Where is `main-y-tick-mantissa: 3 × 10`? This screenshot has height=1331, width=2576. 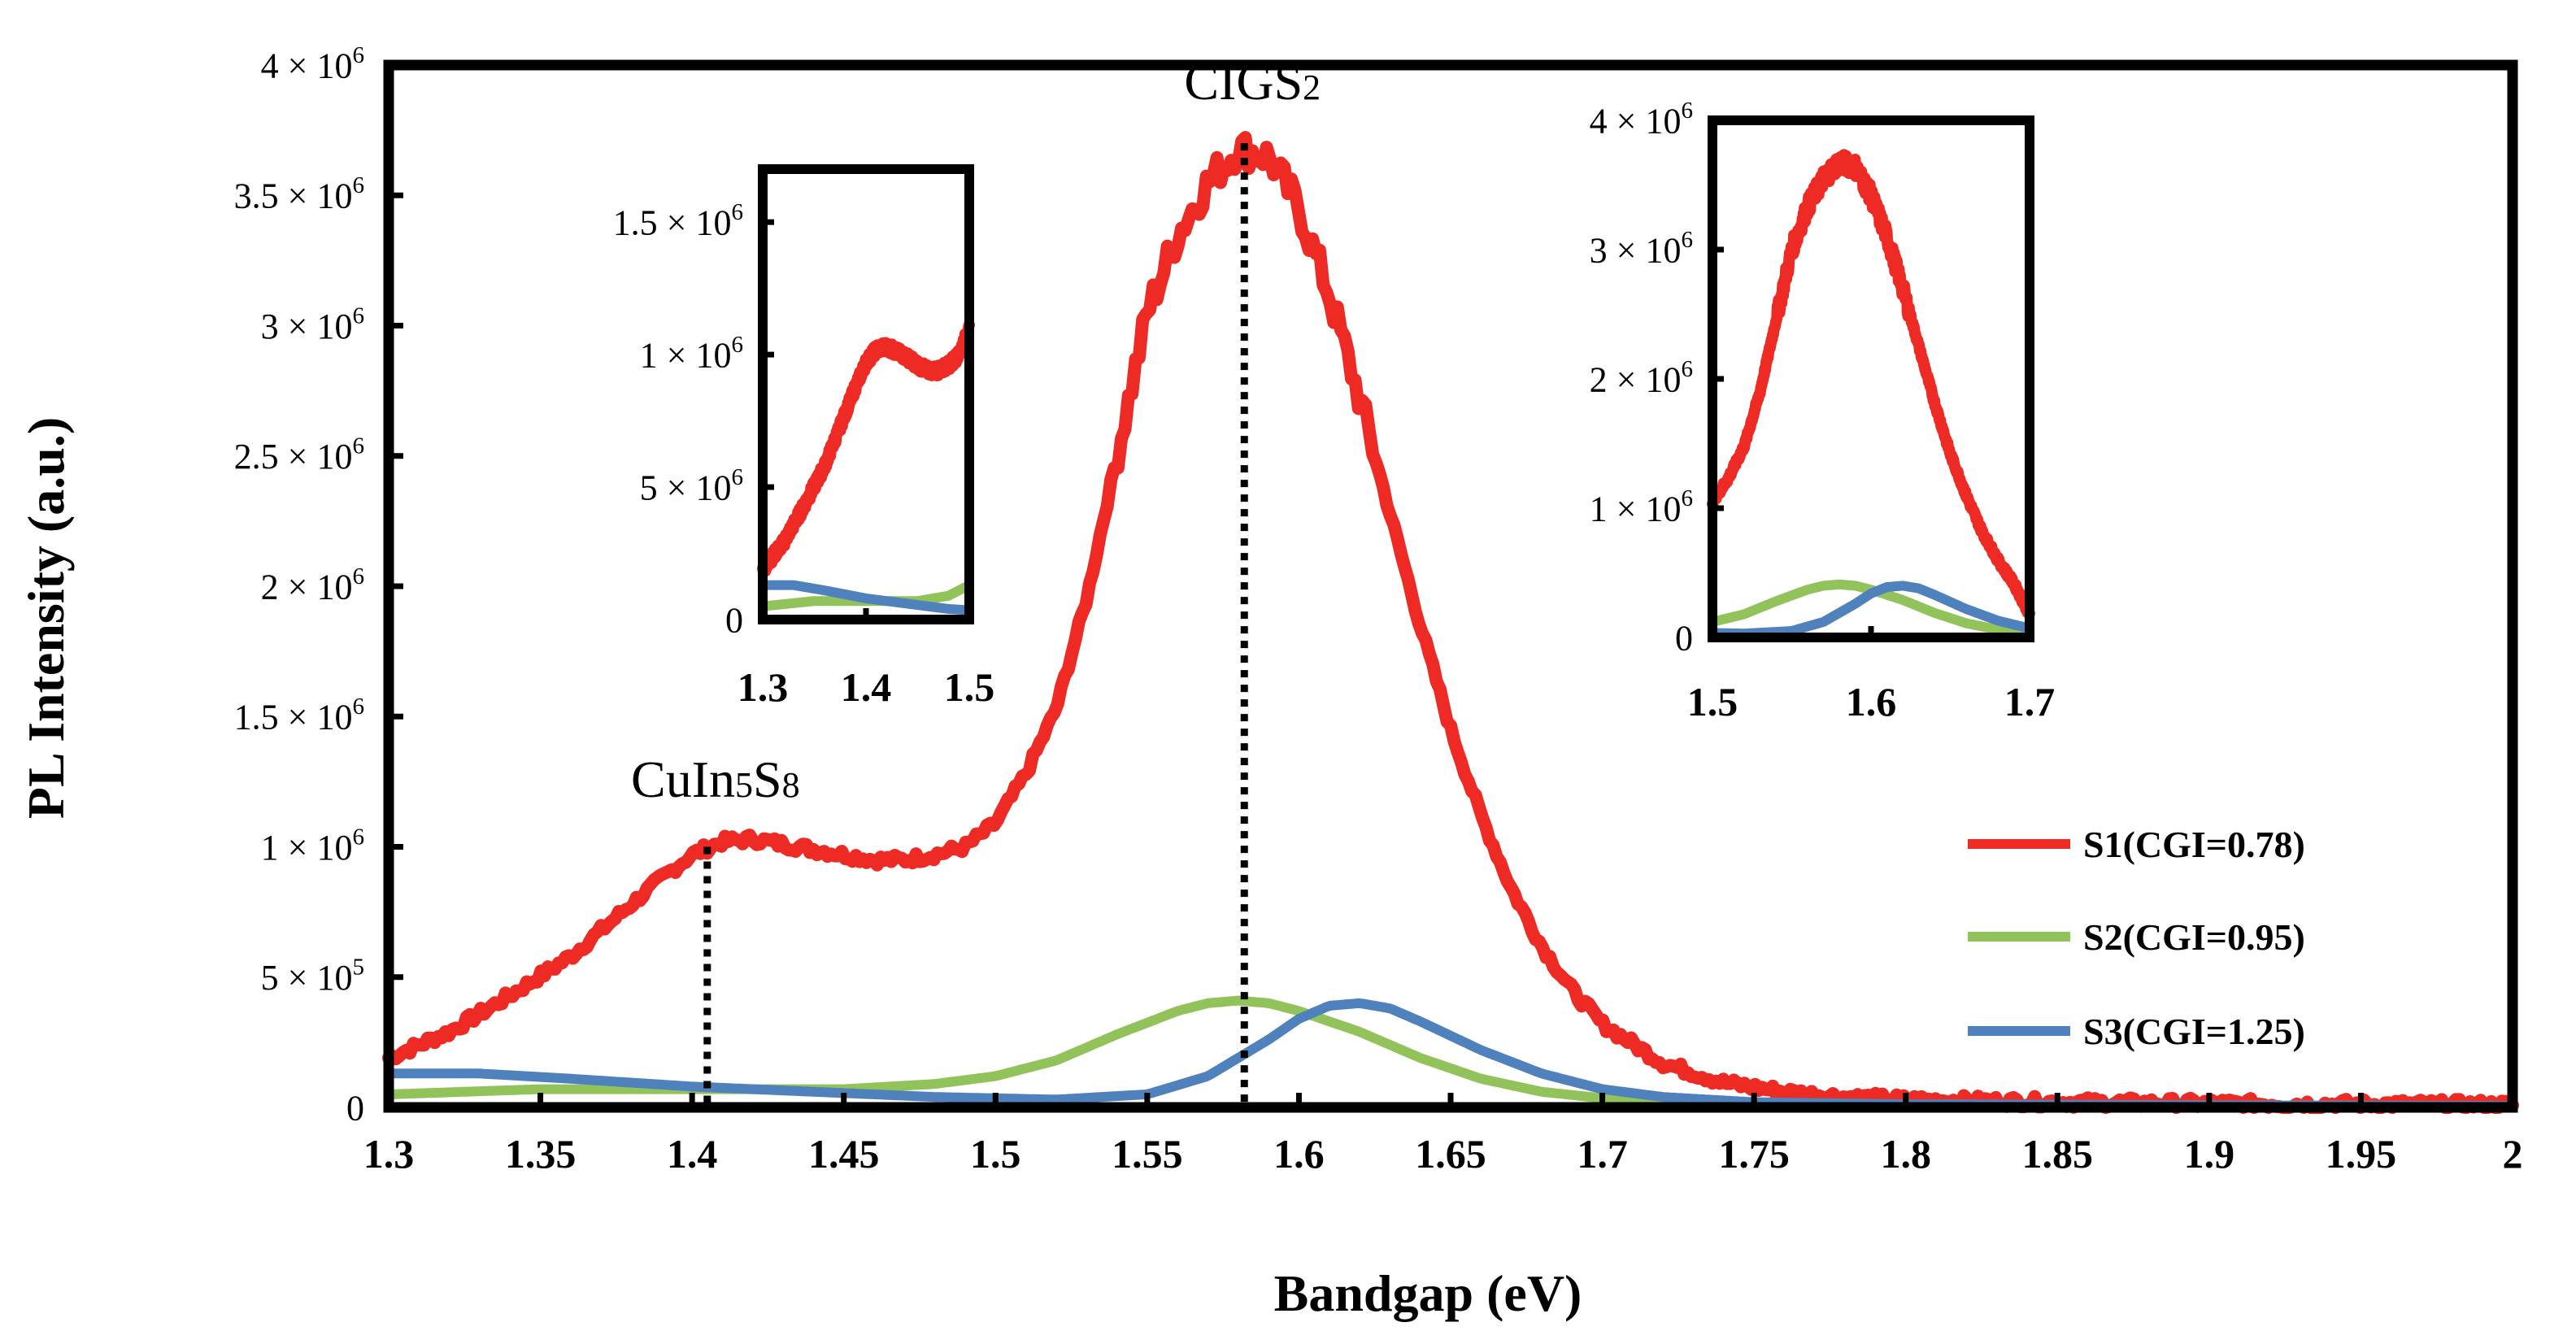 main-y-tick-mantissa: 3 × 10 is located at coordinates (307, 326).